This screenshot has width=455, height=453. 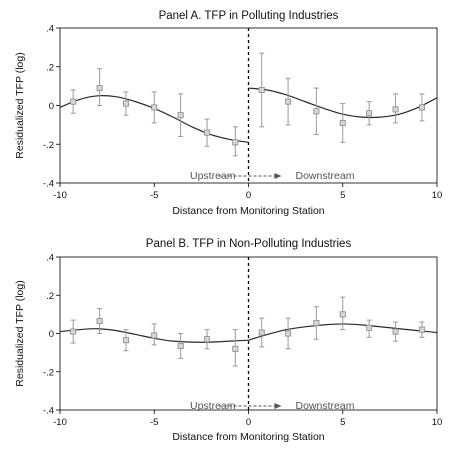 I want to click on panel-title: Panel A. TFP in Polluting Industries, so click(x=249, y=16).